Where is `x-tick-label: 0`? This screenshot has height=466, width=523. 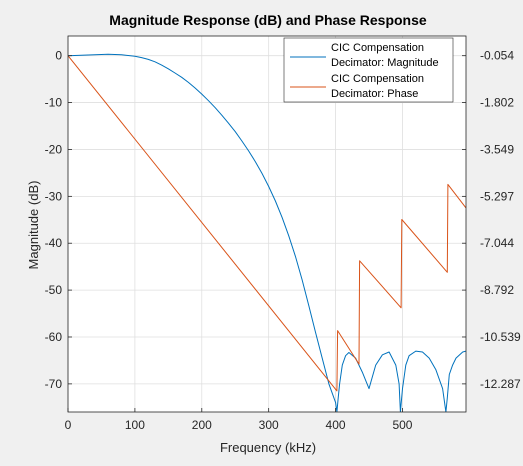
x-tick-label: 0 is located at coordinates (68, 425).